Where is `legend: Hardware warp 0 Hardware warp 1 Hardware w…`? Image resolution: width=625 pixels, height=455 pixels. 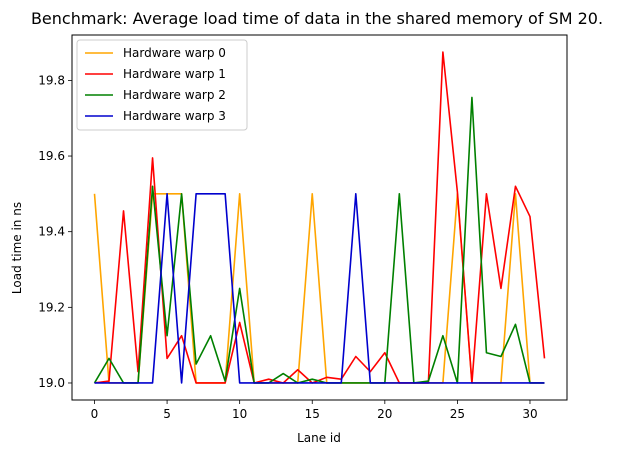 legend: Hardware warp 0 Hardware warp 1 Hardware w… is located at coordinates (162, 85).